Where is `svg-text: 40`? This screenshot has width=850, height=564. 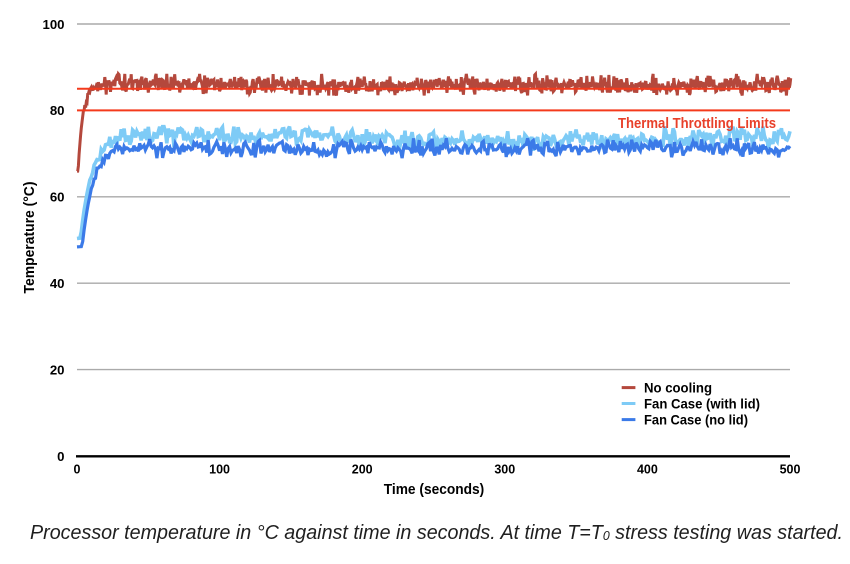
svg-text: 40 is located at coordinates (57, 283).